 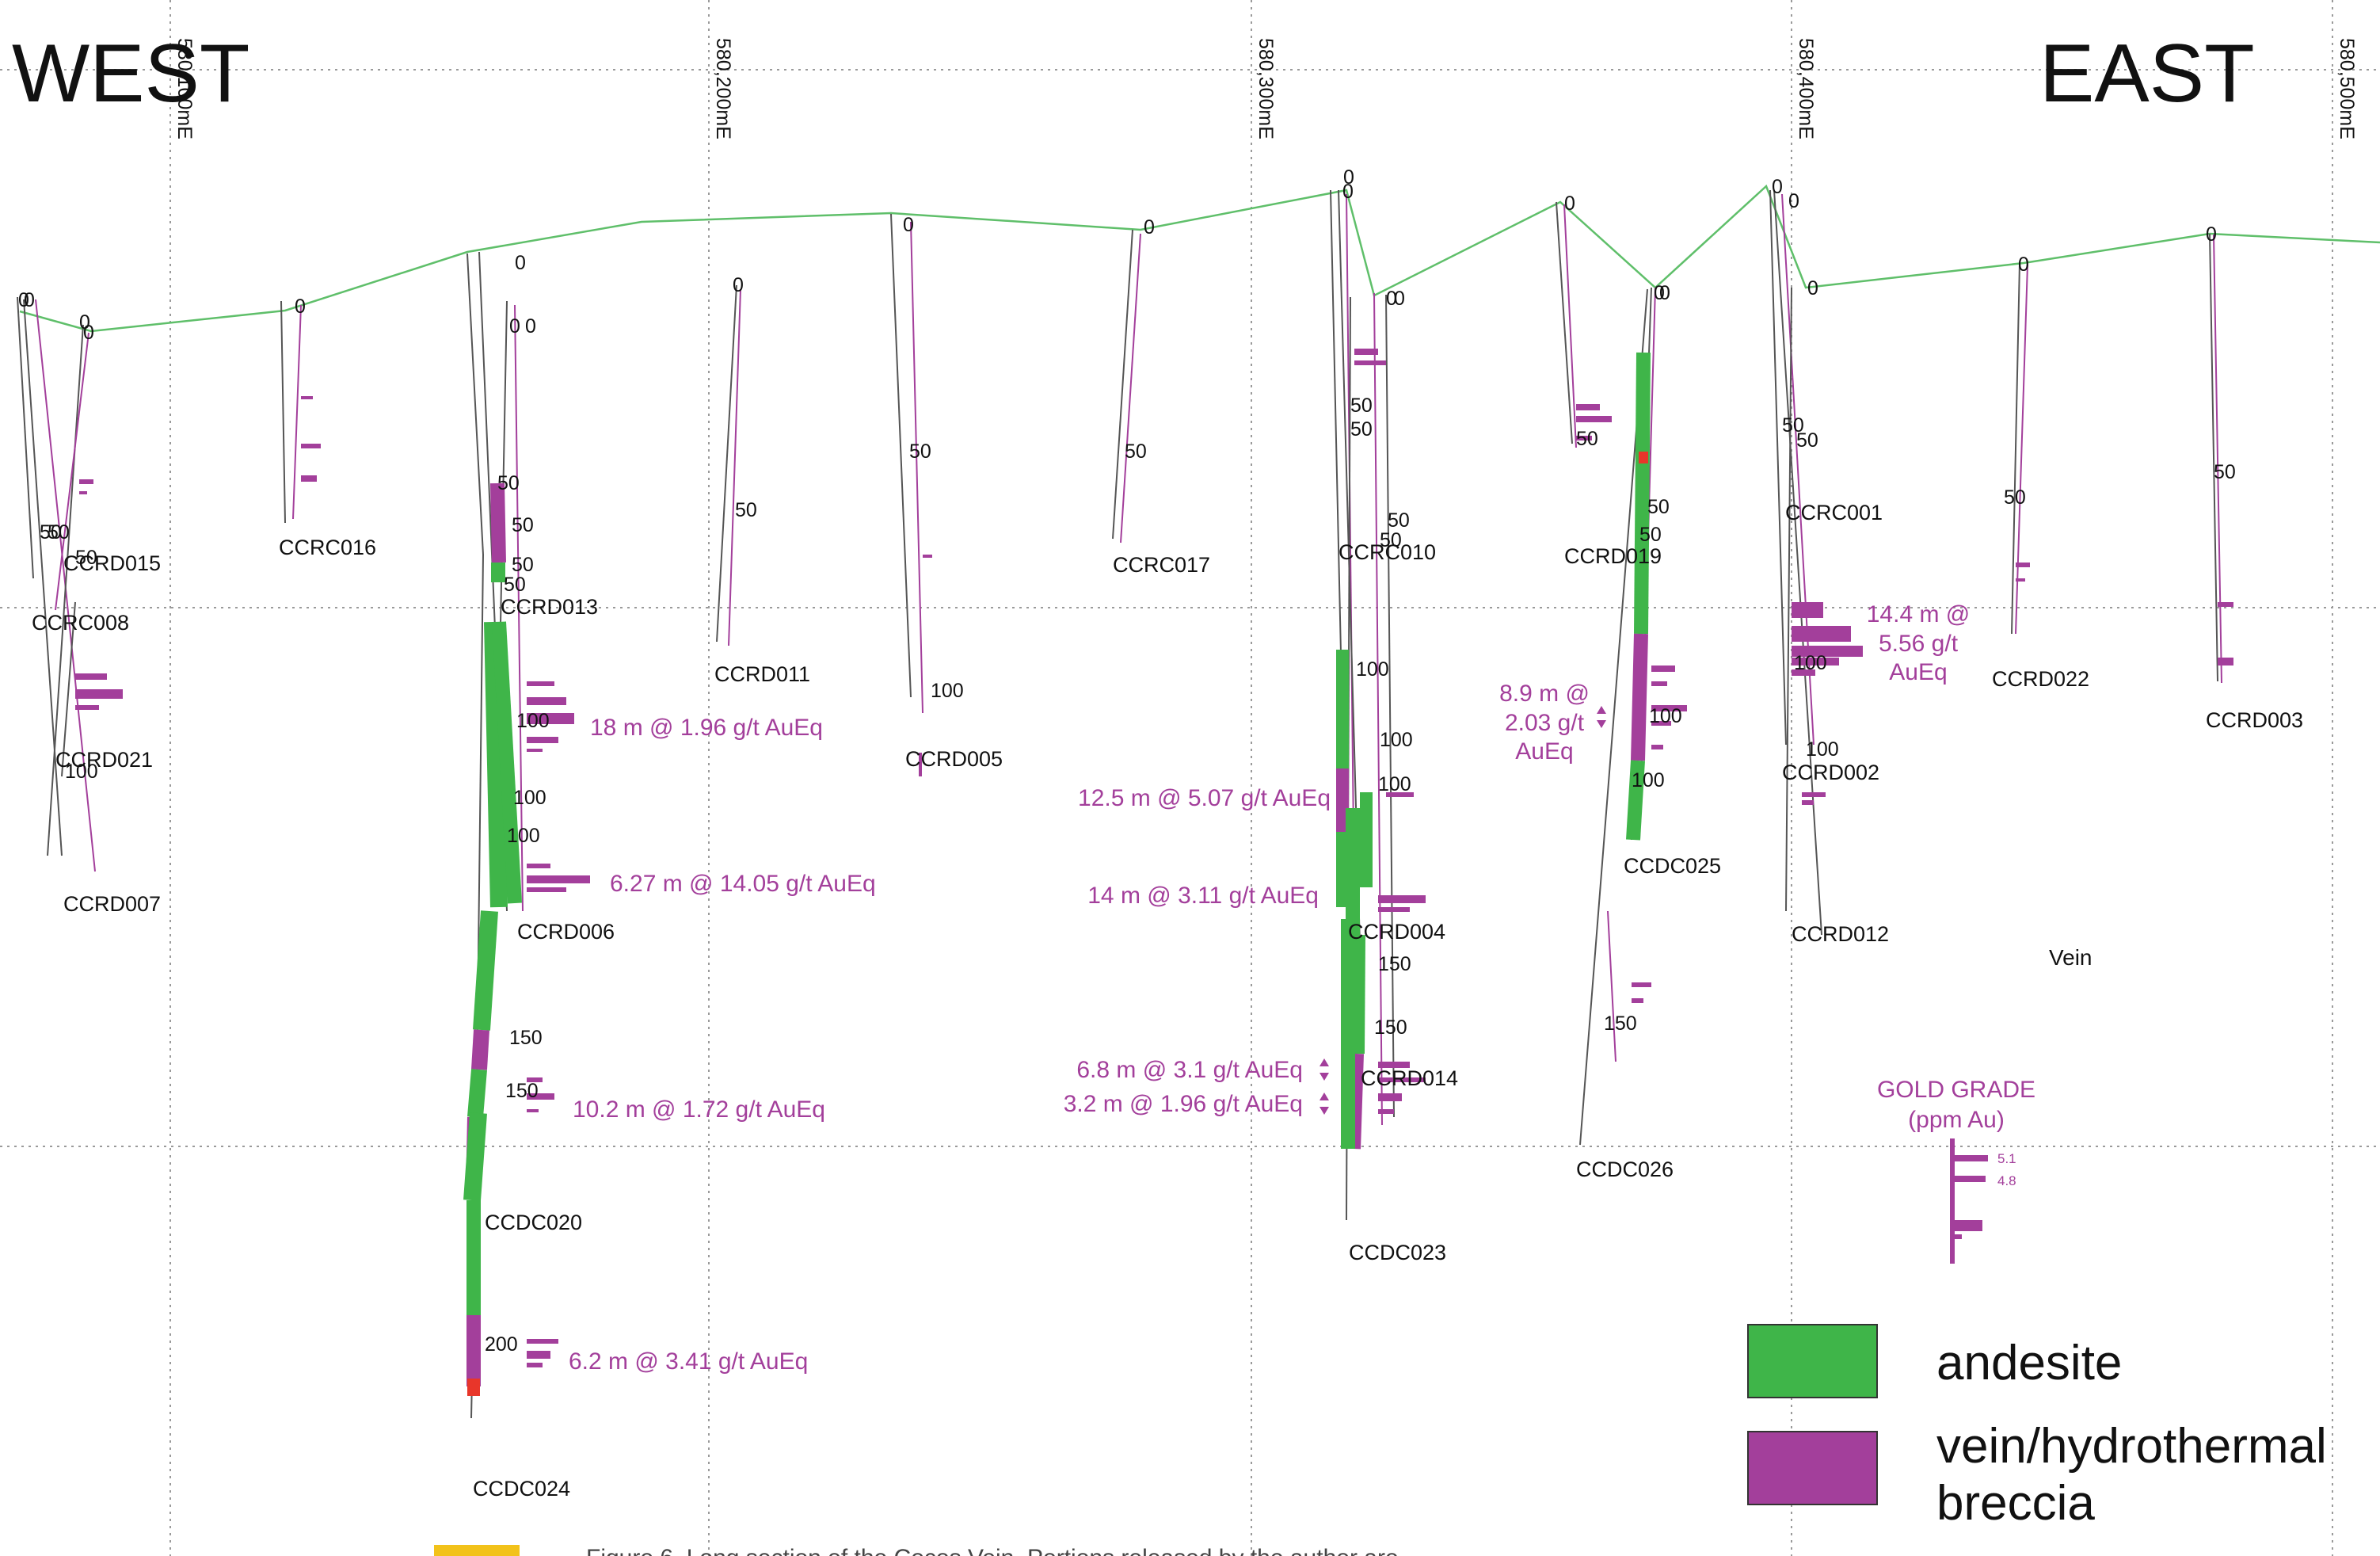 I want to click on gold-scale-value: 5.1, so click(x=2006, y=1158).